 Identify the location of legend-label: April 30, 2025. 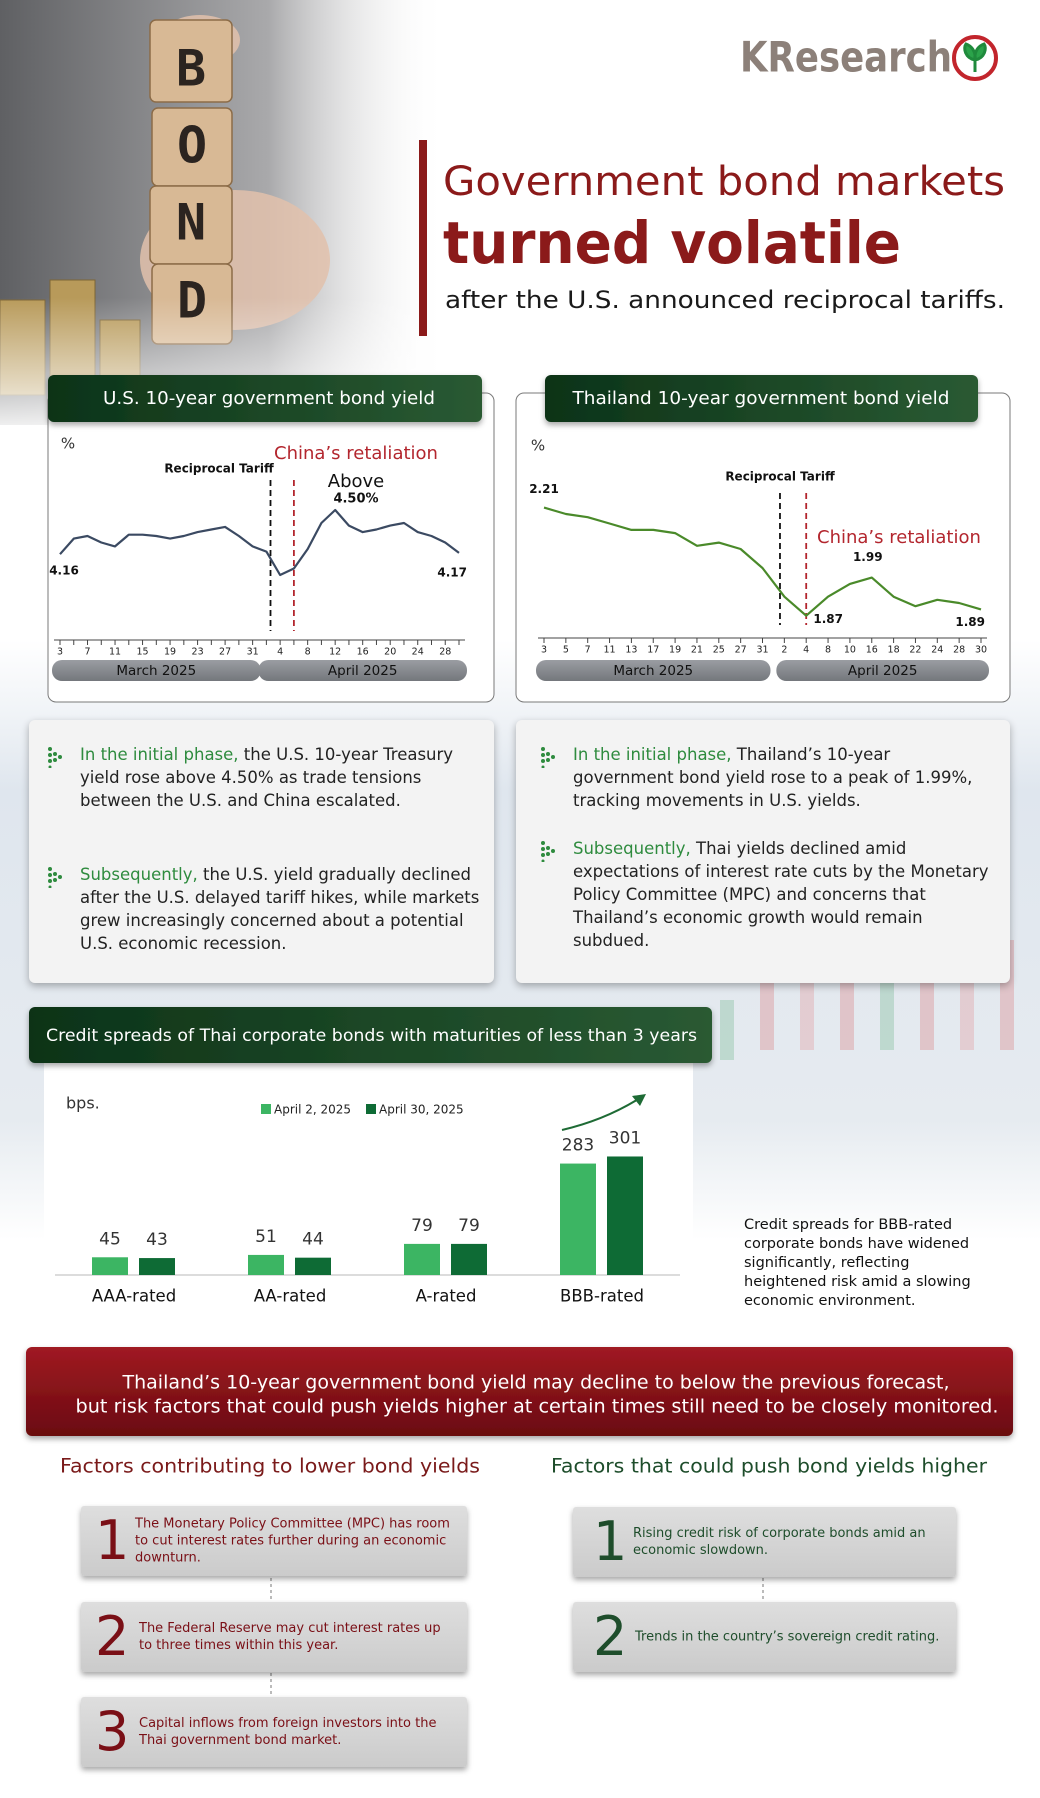
(421, 1110).